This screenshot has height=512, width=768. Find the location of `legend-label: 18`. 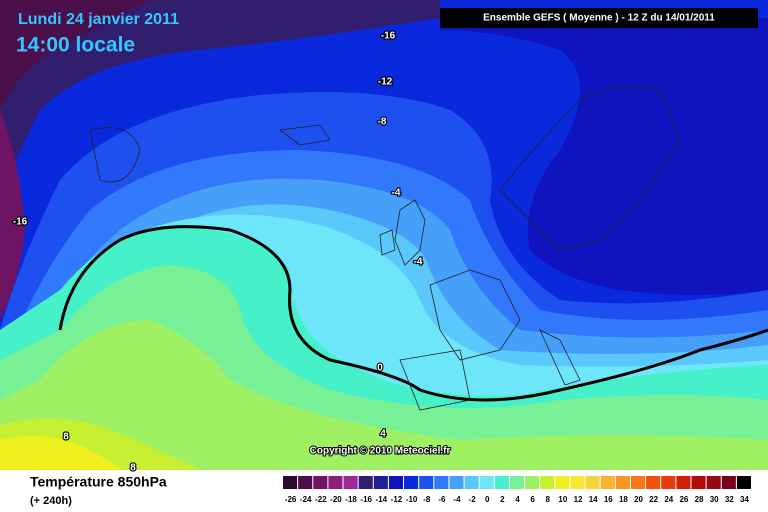

legend-label: 18 is located at coordinates (623, 499).